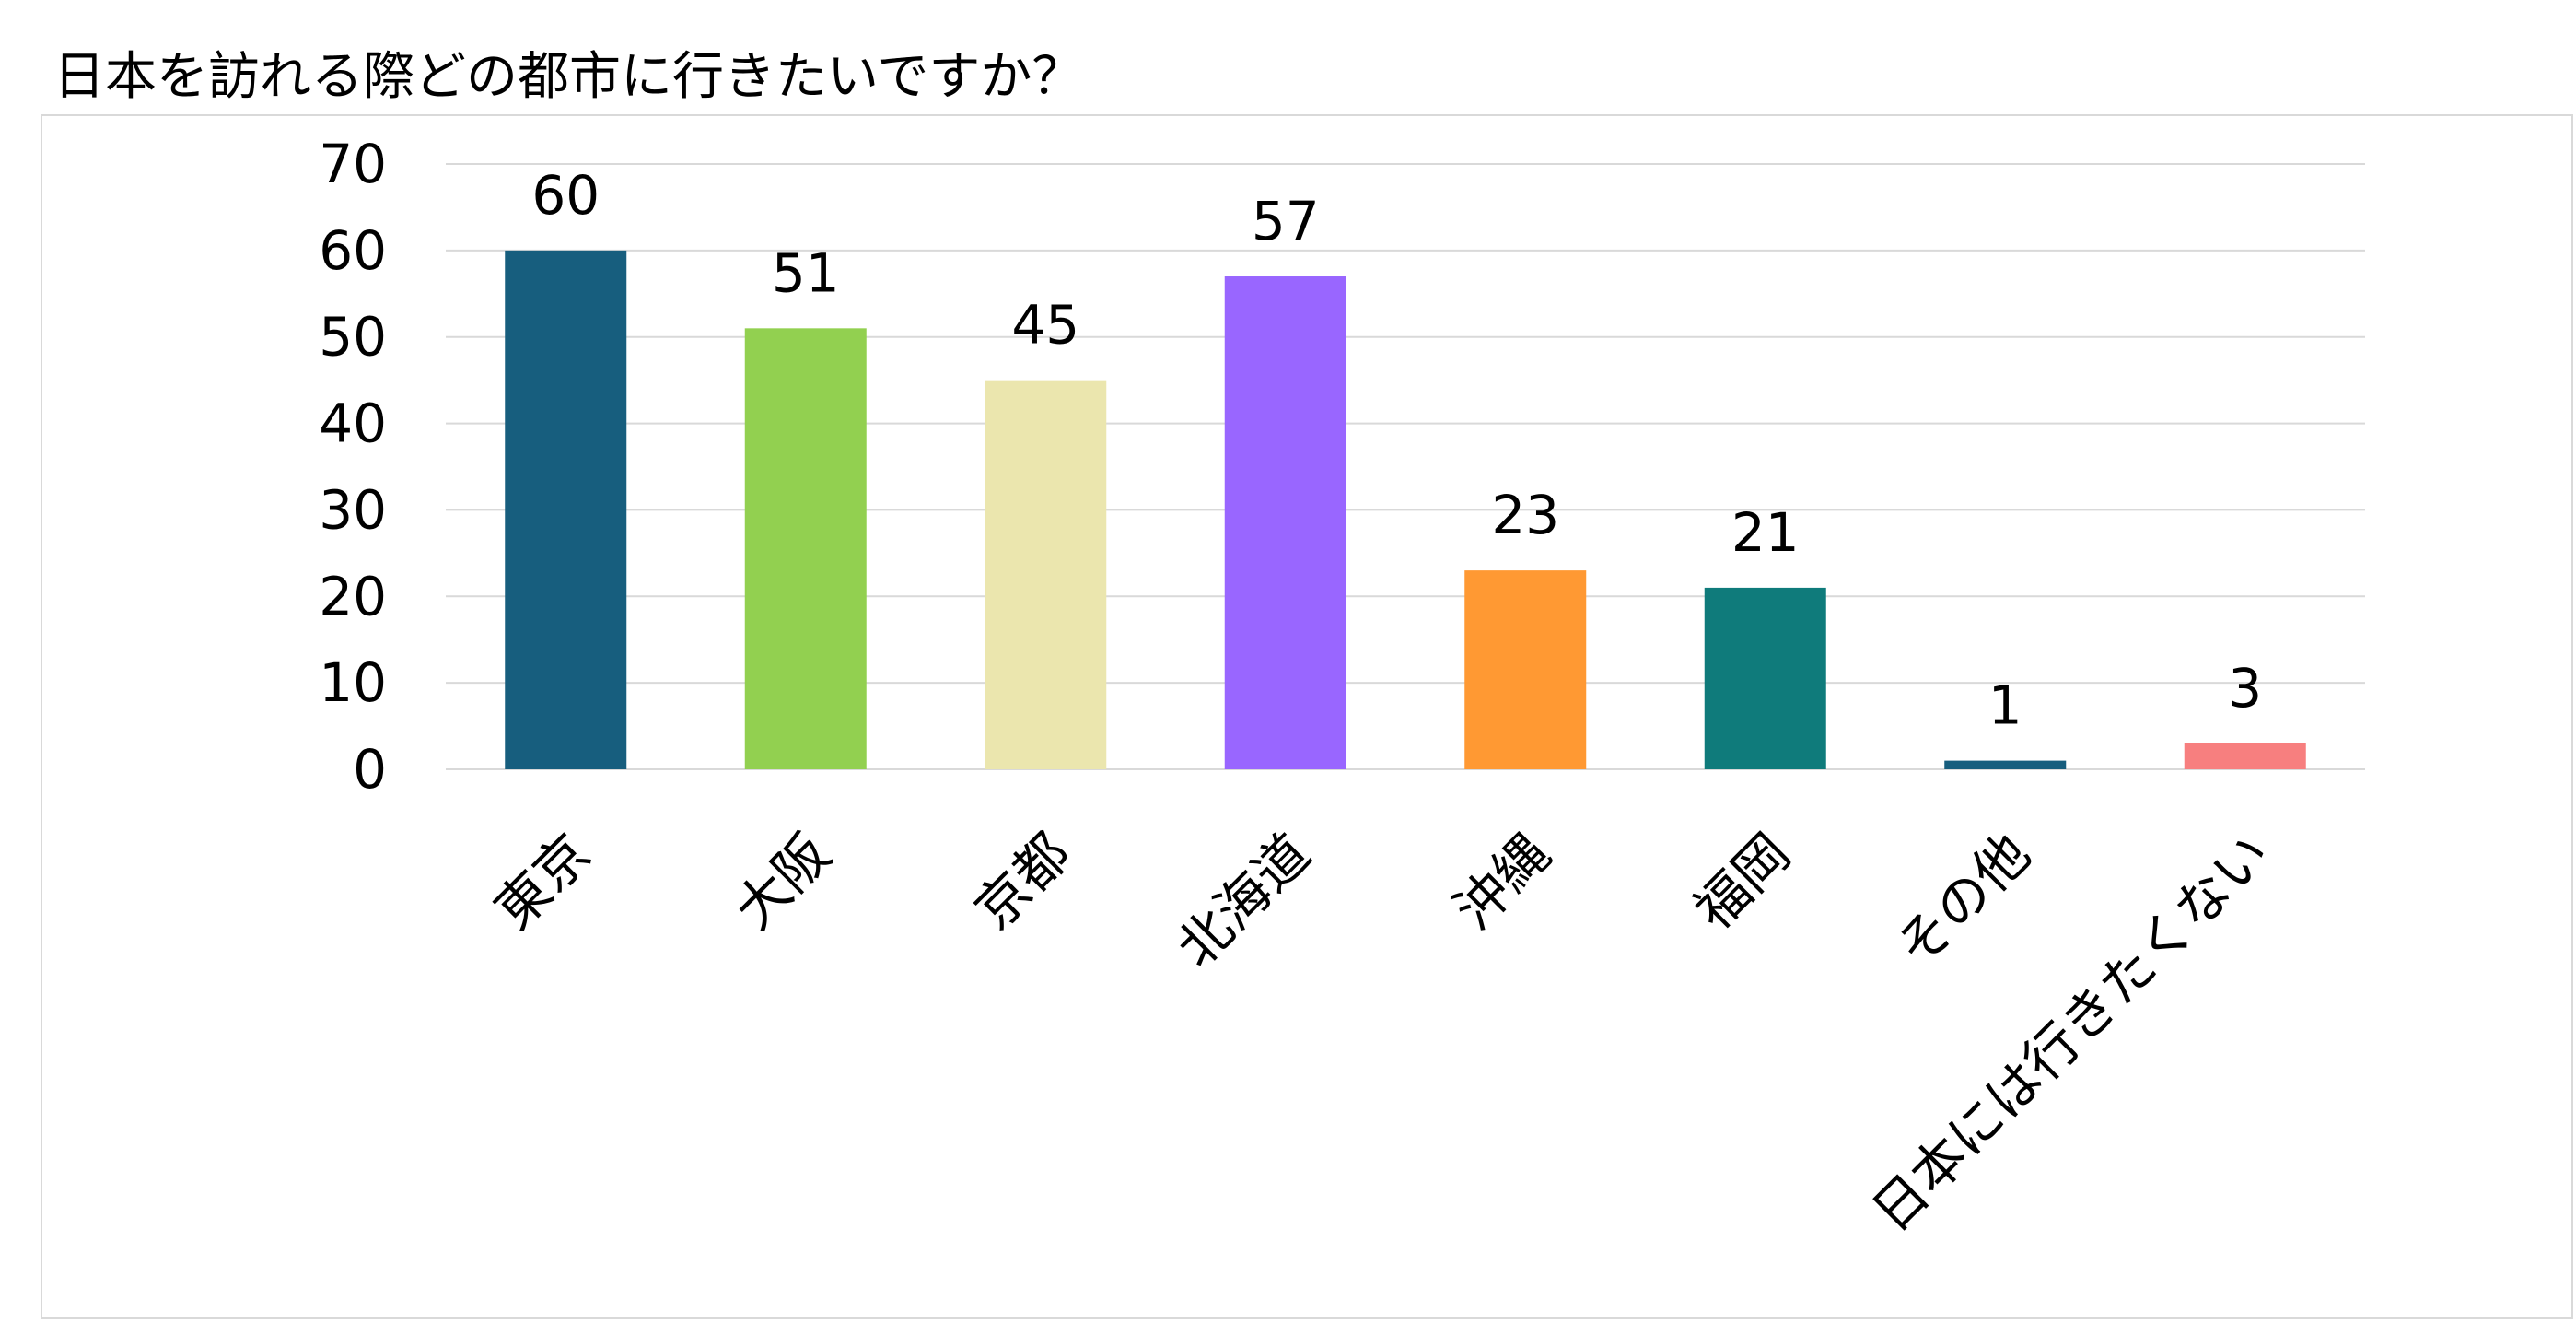  Describe the element at coordinates (783, 882) in the screenshot. I see `category-label: 大阪` at that location.